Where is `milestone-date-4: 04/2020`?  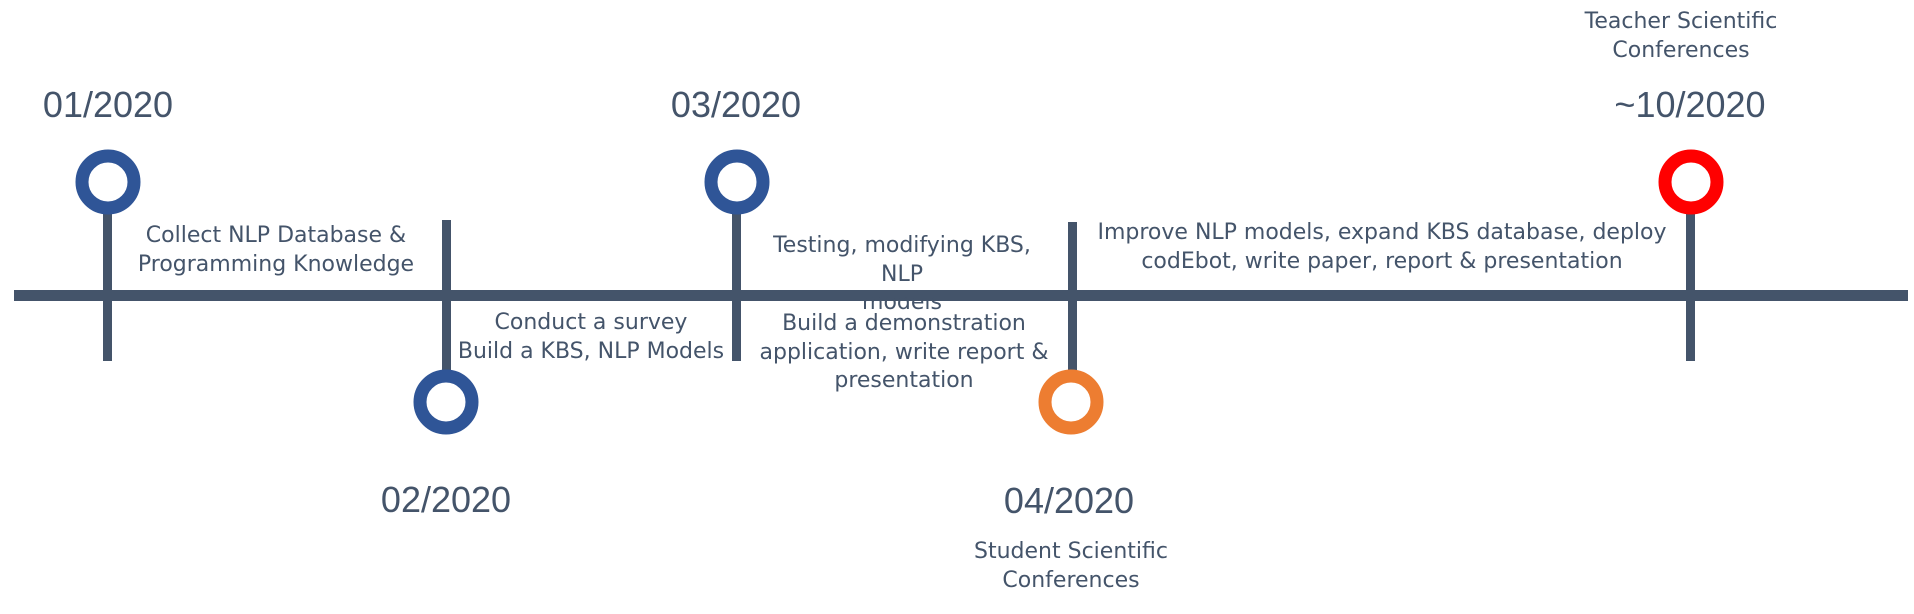
milestone-date-4: 04/2020 is located at coordinates (1069, 500).